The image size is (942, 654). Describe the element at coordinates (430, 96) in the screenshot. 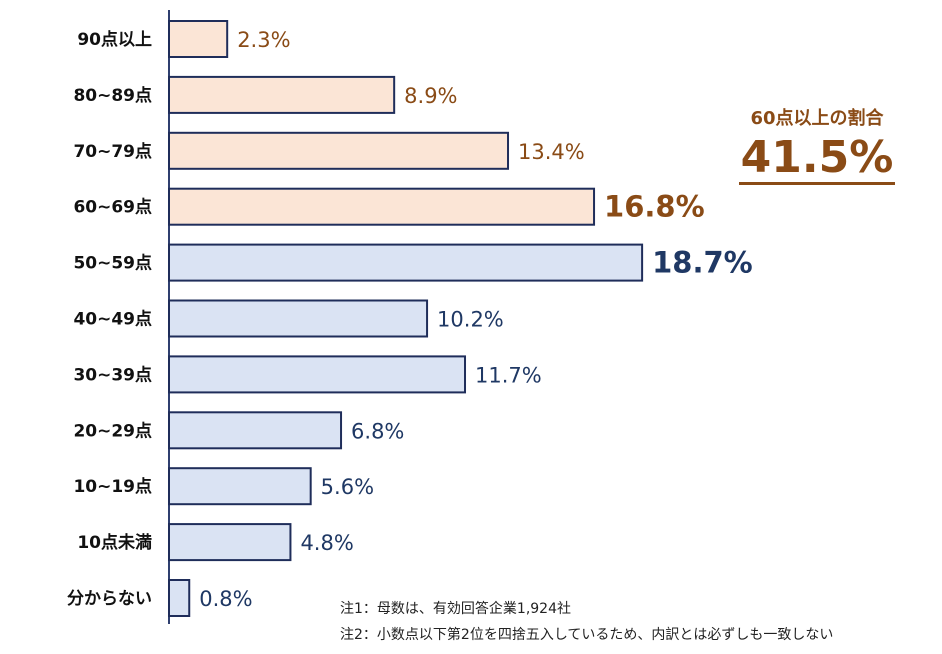

I see `value-label-1: 8.9%` at that location.